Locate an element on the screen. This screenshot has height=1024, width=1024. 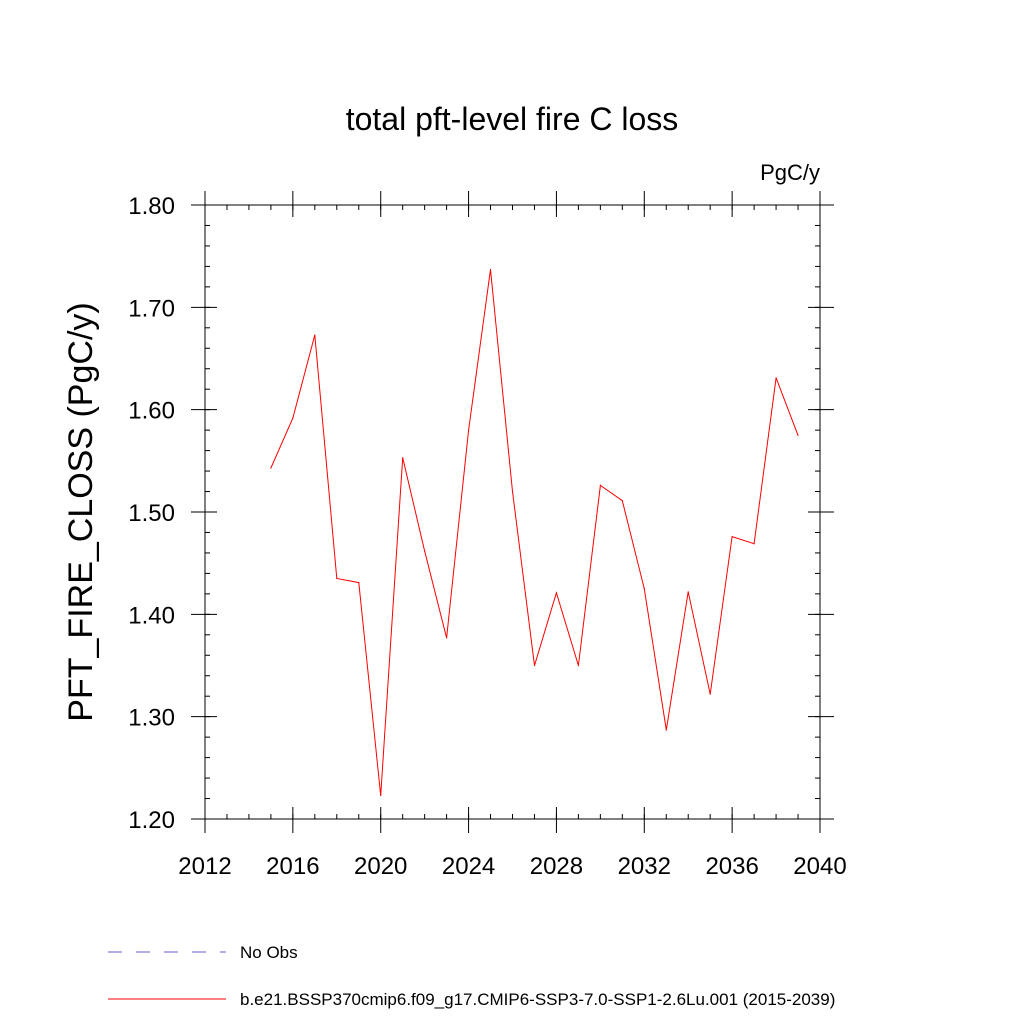
y-tick-label: 1.20 is located at coordinates (151, 820).